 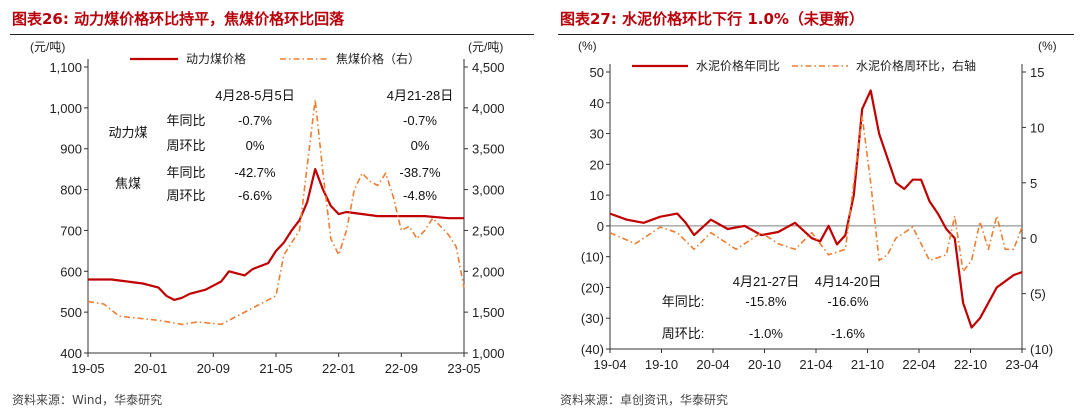 What do you see at coordinates (488, 190) in the screenshot?
I see `y-tick-label-right: 3,000` at bounding box center [488, 190].